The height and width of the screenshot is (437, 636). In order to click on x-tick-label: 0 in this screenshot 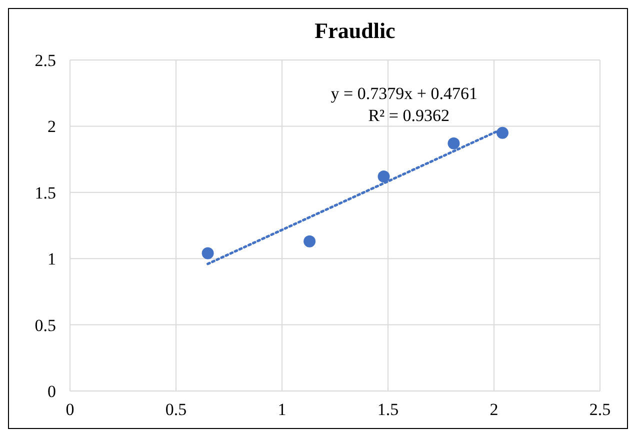, I will do `click(70, 409)`.